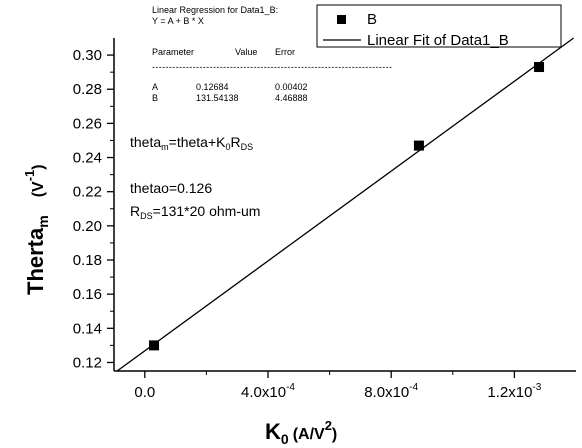 This screenshot has width=582, height=448. What do you see at coordinates (291, 87) in the screenshot?
I see `regression-row-a-error: 0.00402` at bounding box center [291, 87].